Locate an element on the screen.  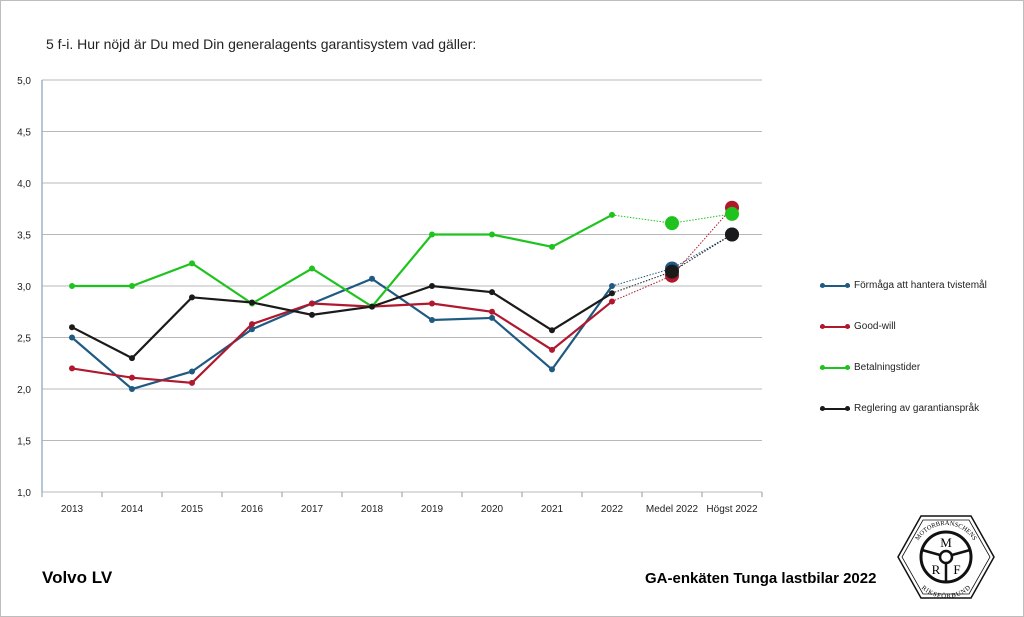
y-tick-label: 1,5 is located at coordinates (24, 442).